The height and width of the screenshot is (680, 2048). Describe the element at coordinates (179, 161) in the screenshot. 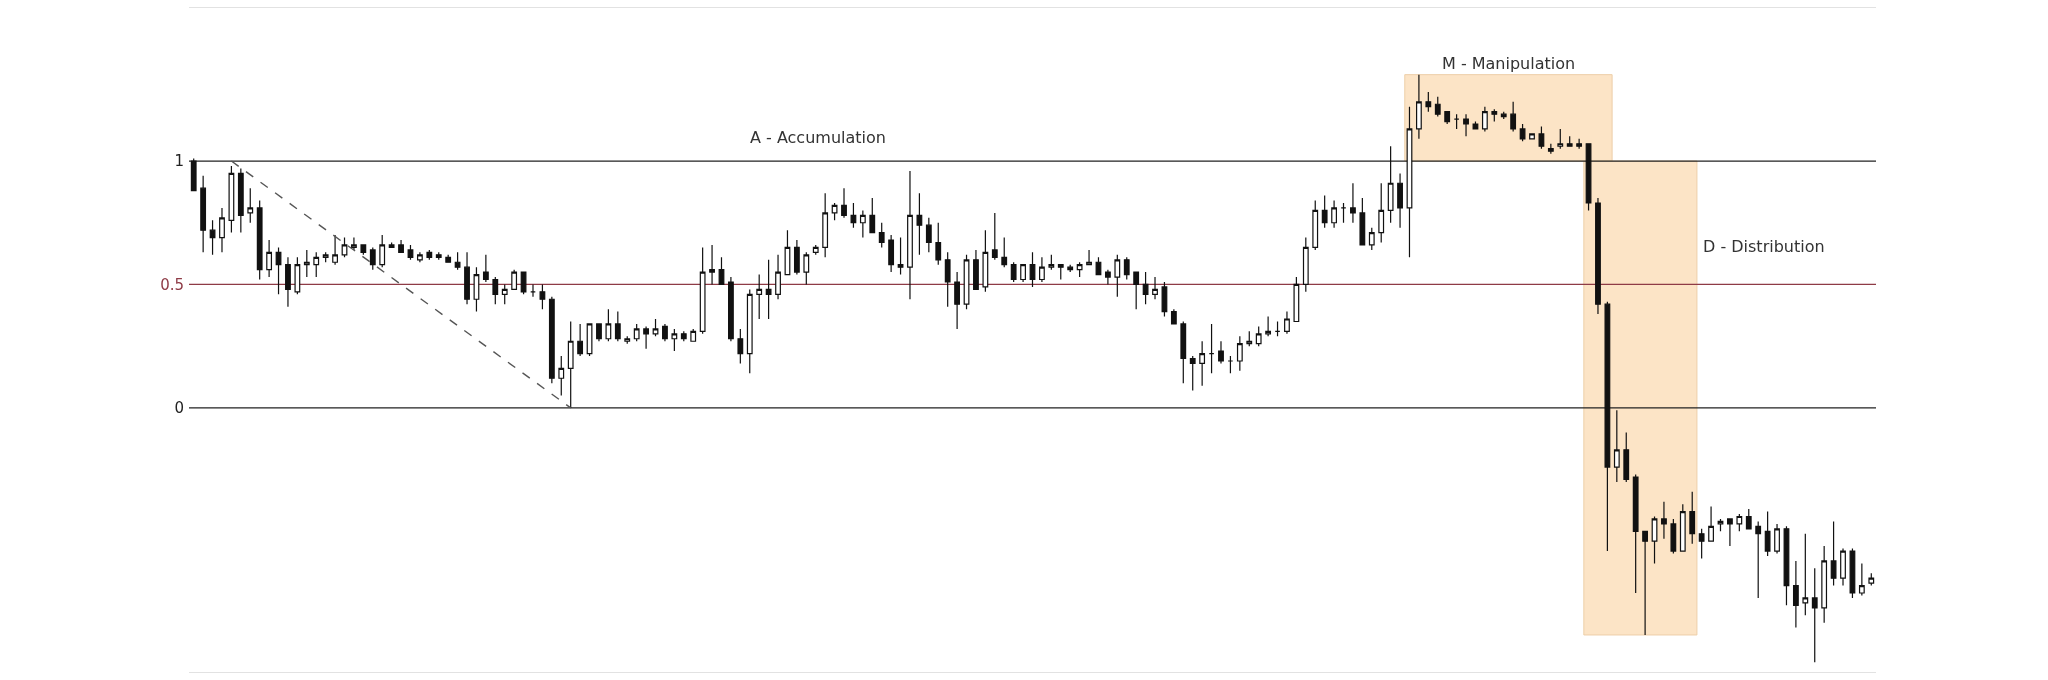

I see `y-tick-label: 1` at that location.